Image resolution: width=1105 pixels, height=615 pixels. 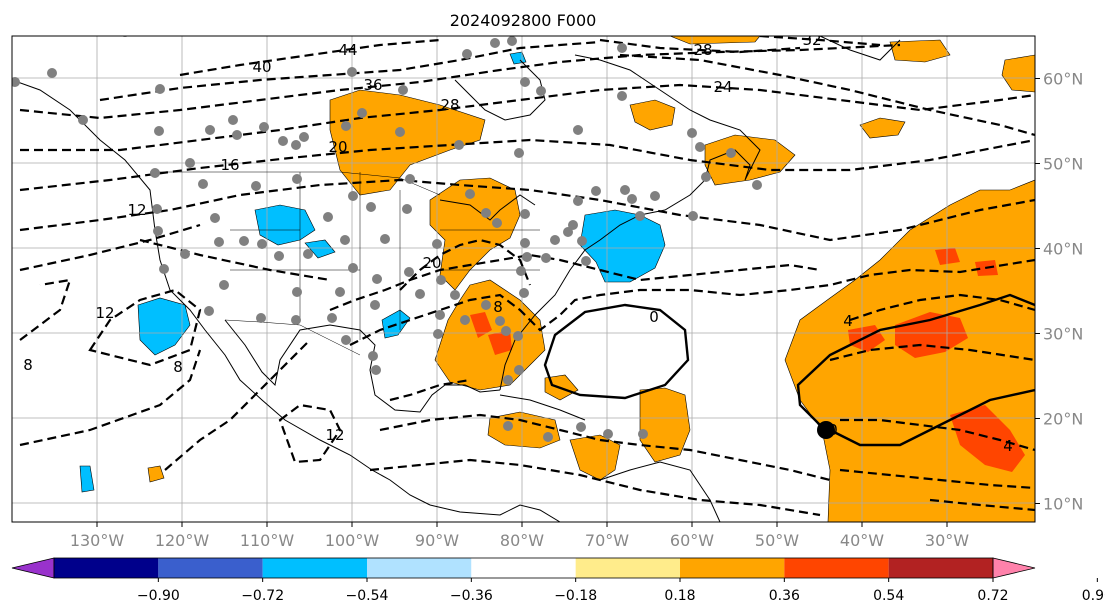 I want to click on contour-label-4-east: 4, so click(x=1008, y=446).